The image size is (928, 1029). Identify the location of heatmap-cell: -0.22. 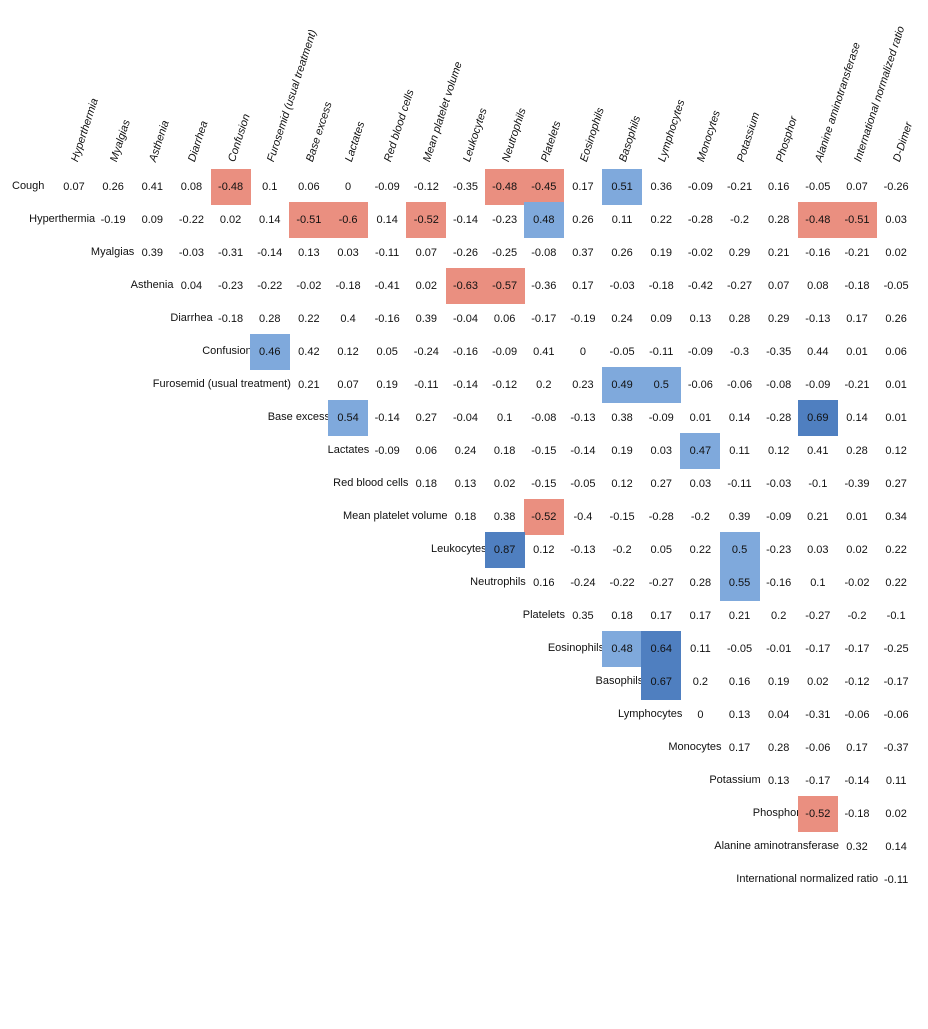
(270, 285).